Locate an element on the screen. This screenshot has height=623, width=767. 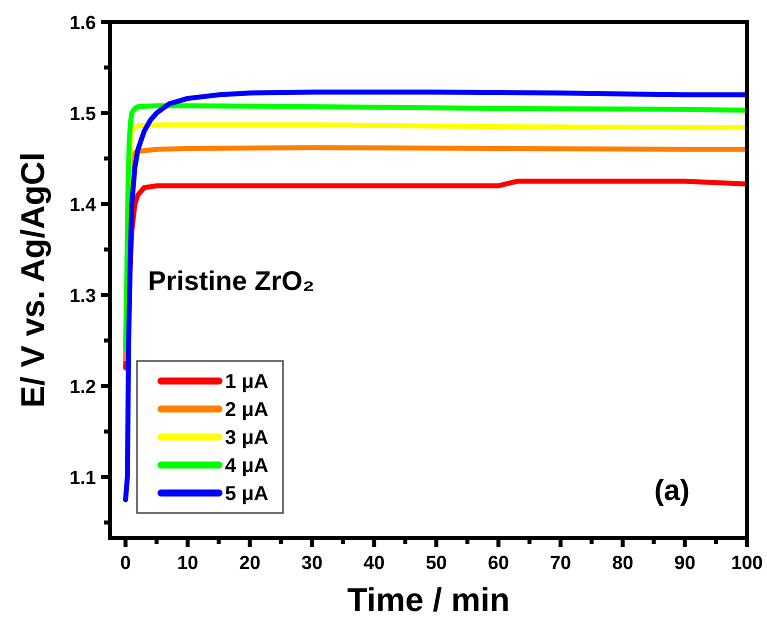
y-tick-label: 1.5 is located at coordinates (83, 115).